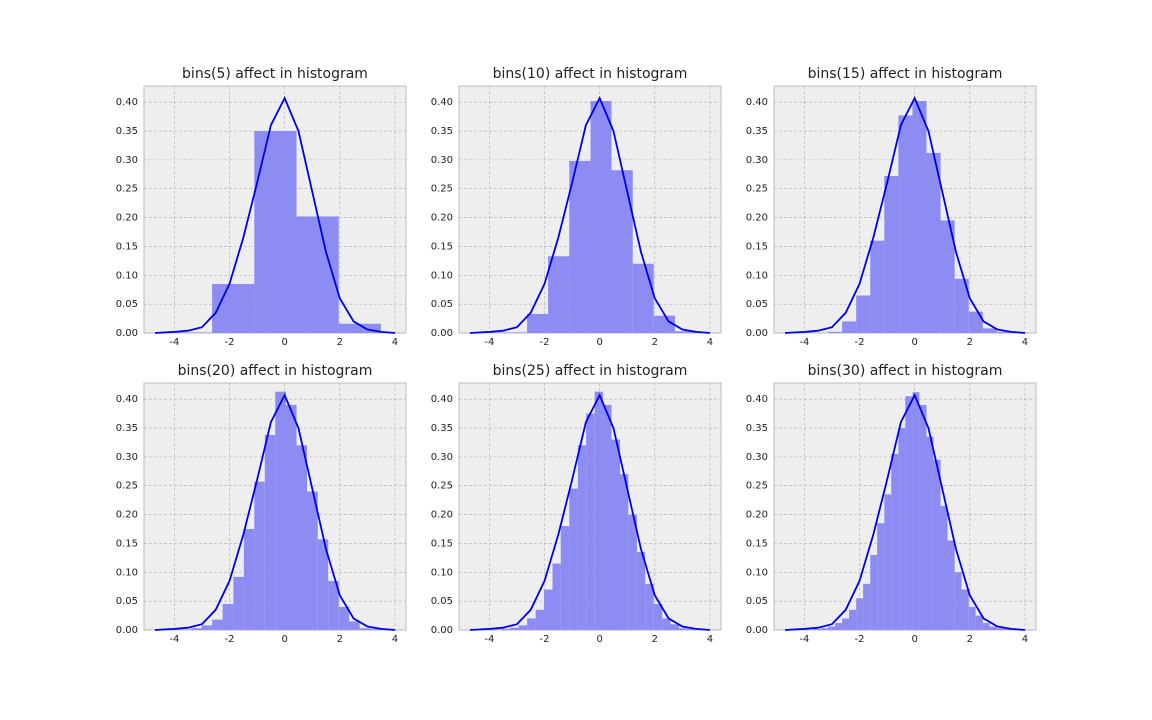 This screenshot has width=1152, height=720. I want to click on subplot-title: bins(15) affect in histogram, so click(905, 74).